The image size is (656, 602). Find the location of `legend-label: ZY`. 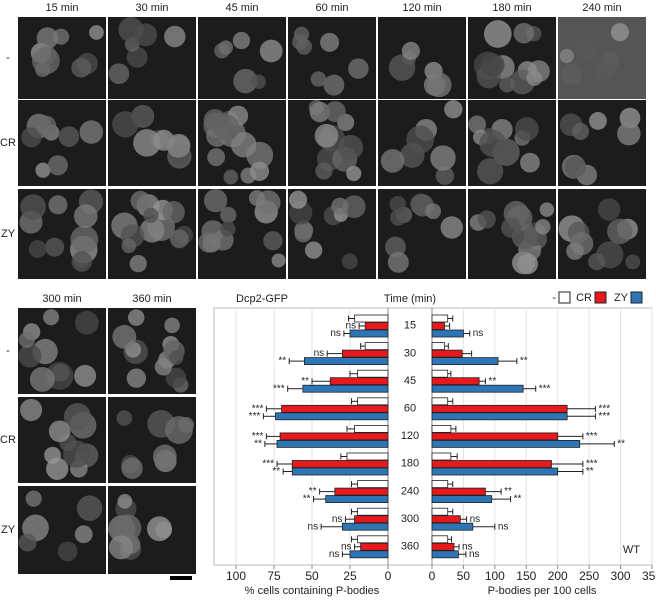

legend-label: ZY is located at coordinates (621, 298).